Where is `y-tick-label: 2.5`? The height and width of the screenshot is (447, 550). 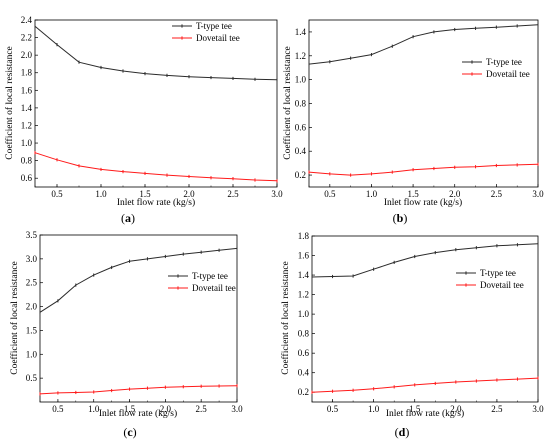
y-tick-label: 2.5 is located at coordinates (32, 283).